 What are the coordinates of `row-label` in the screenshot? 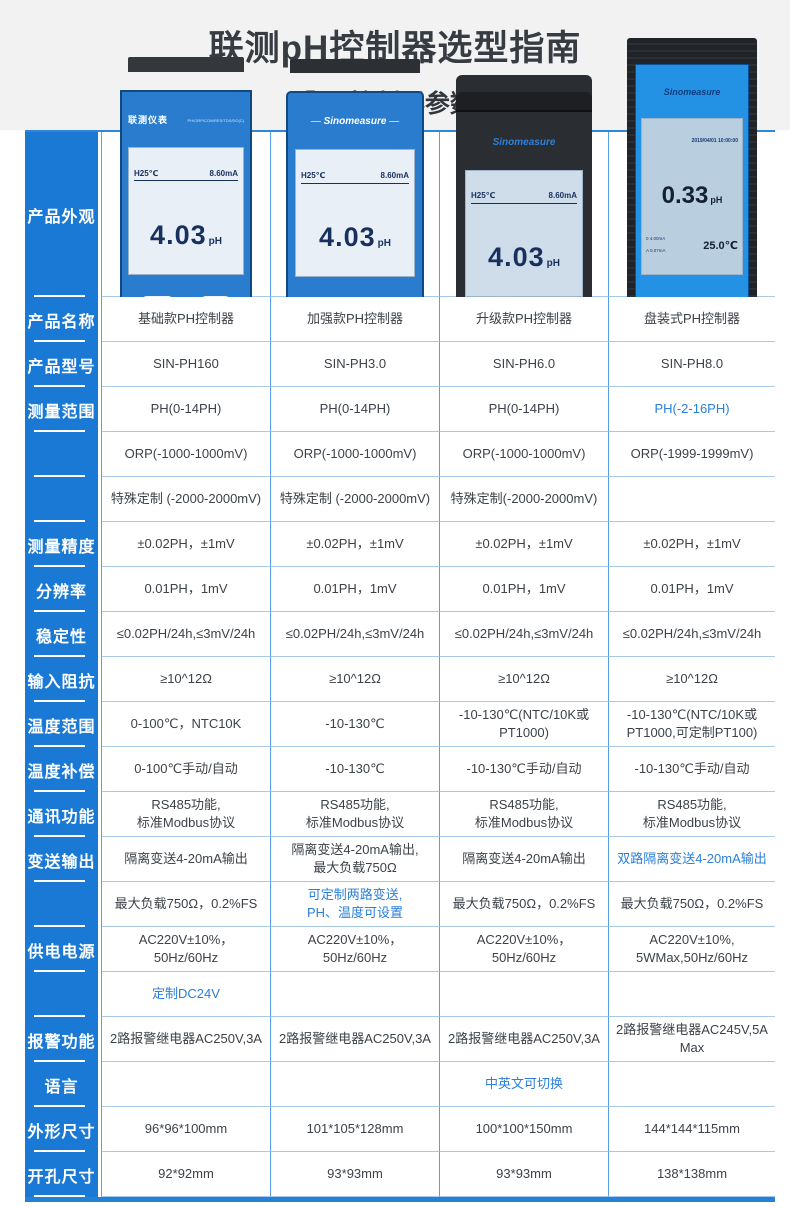 It's located at (63, 994).